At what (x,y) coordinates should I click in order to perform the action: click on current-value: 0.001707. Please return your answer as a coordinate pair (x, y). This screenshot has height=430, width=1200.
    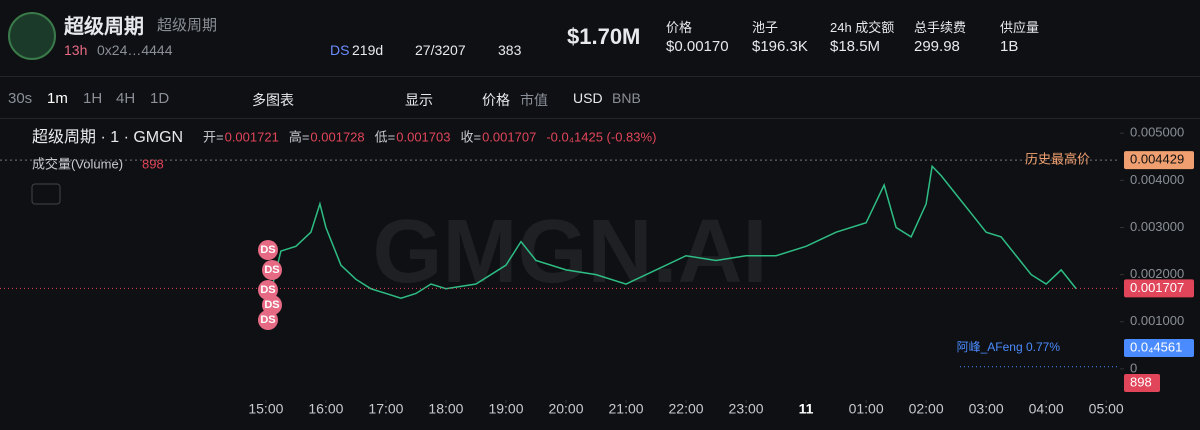
    Looking at the image, I should click on (1157, 287).